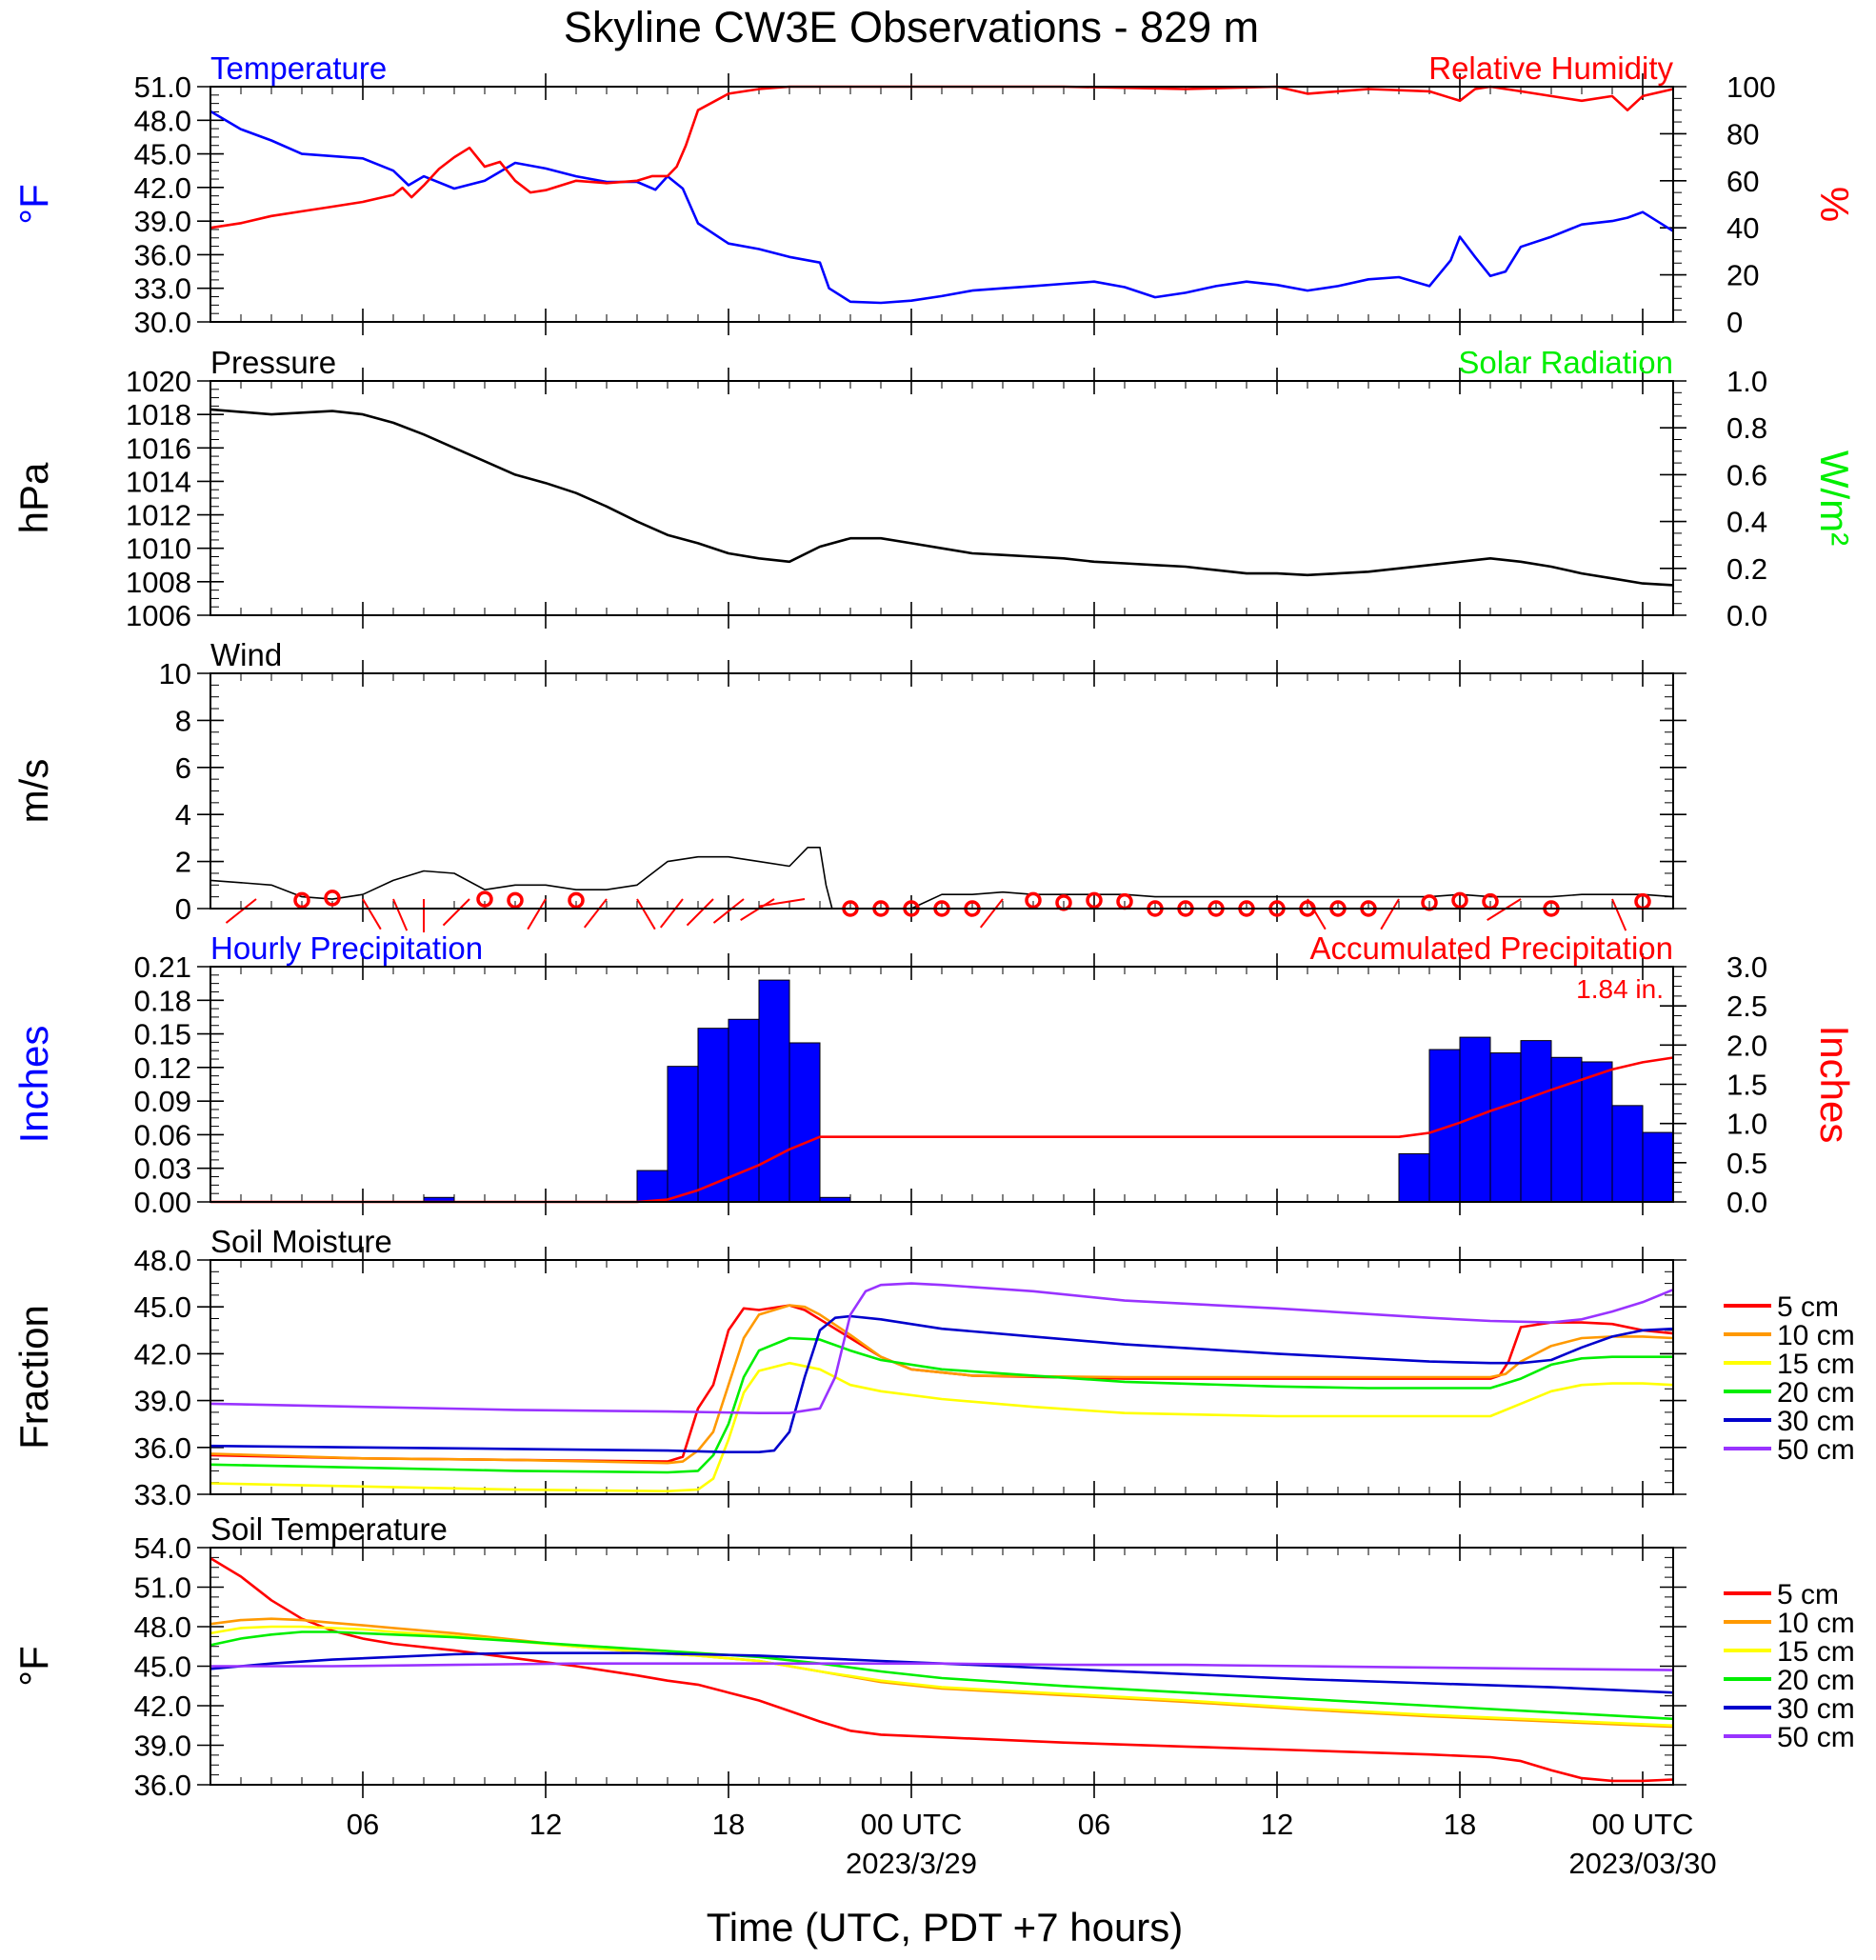 This screenshot has height=1960, width=1876. I want to click on left-tick-label: 0.06, so click(162, 1134).